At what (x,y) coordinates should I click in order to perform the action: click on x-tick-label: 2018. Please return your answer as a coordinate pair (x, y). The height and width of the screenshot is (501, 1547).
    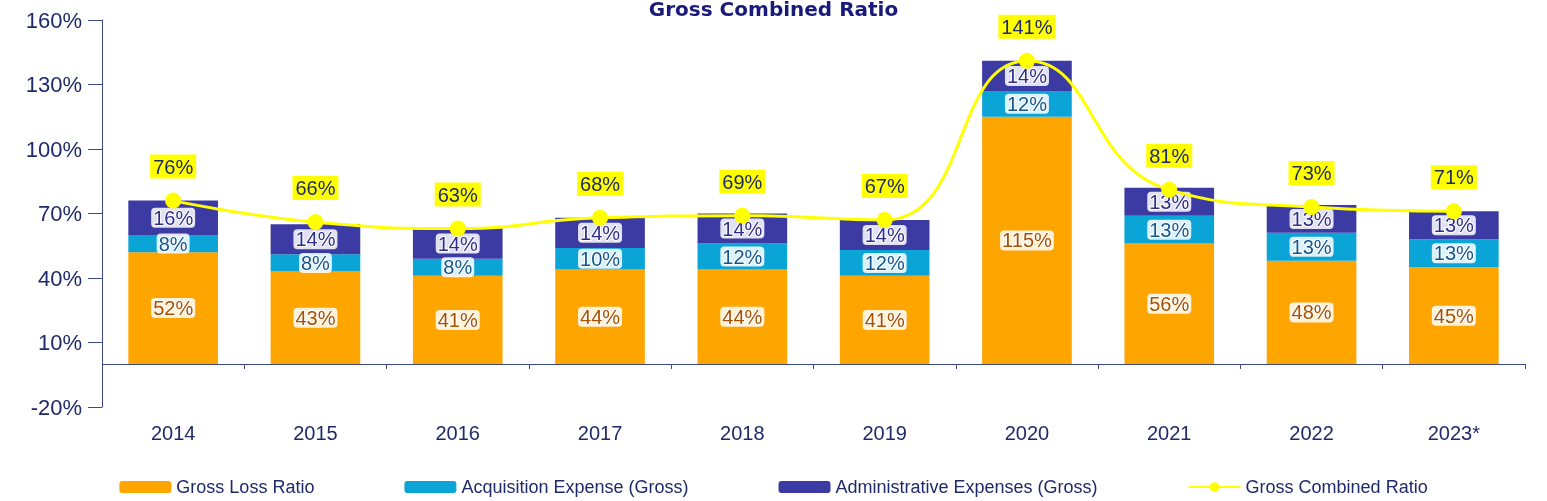
    Looking at the image, I should click on (742, 433).